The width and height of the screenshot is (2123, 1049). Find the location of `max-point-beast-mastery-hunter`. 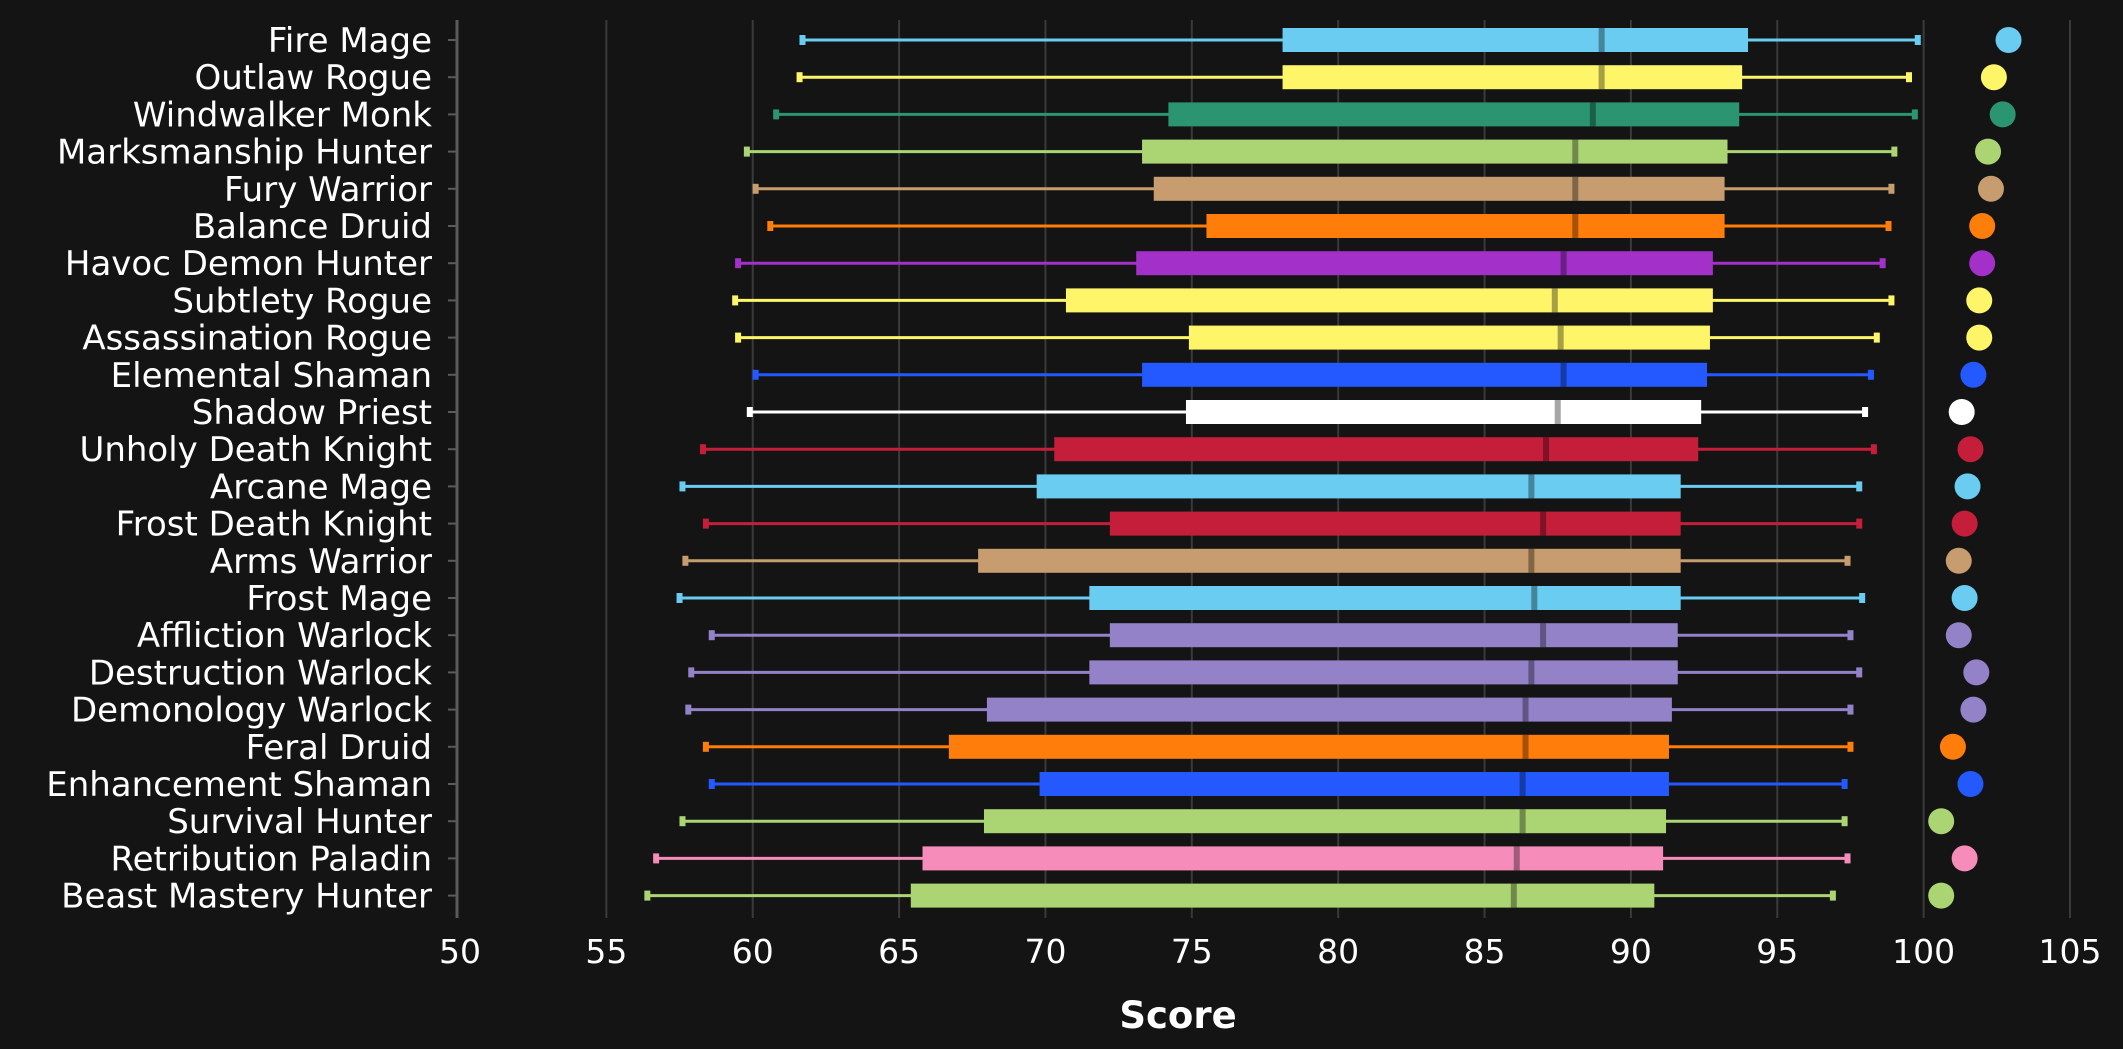

max-point-beast-mastery-hunter is located at coordinates (1941, 895).